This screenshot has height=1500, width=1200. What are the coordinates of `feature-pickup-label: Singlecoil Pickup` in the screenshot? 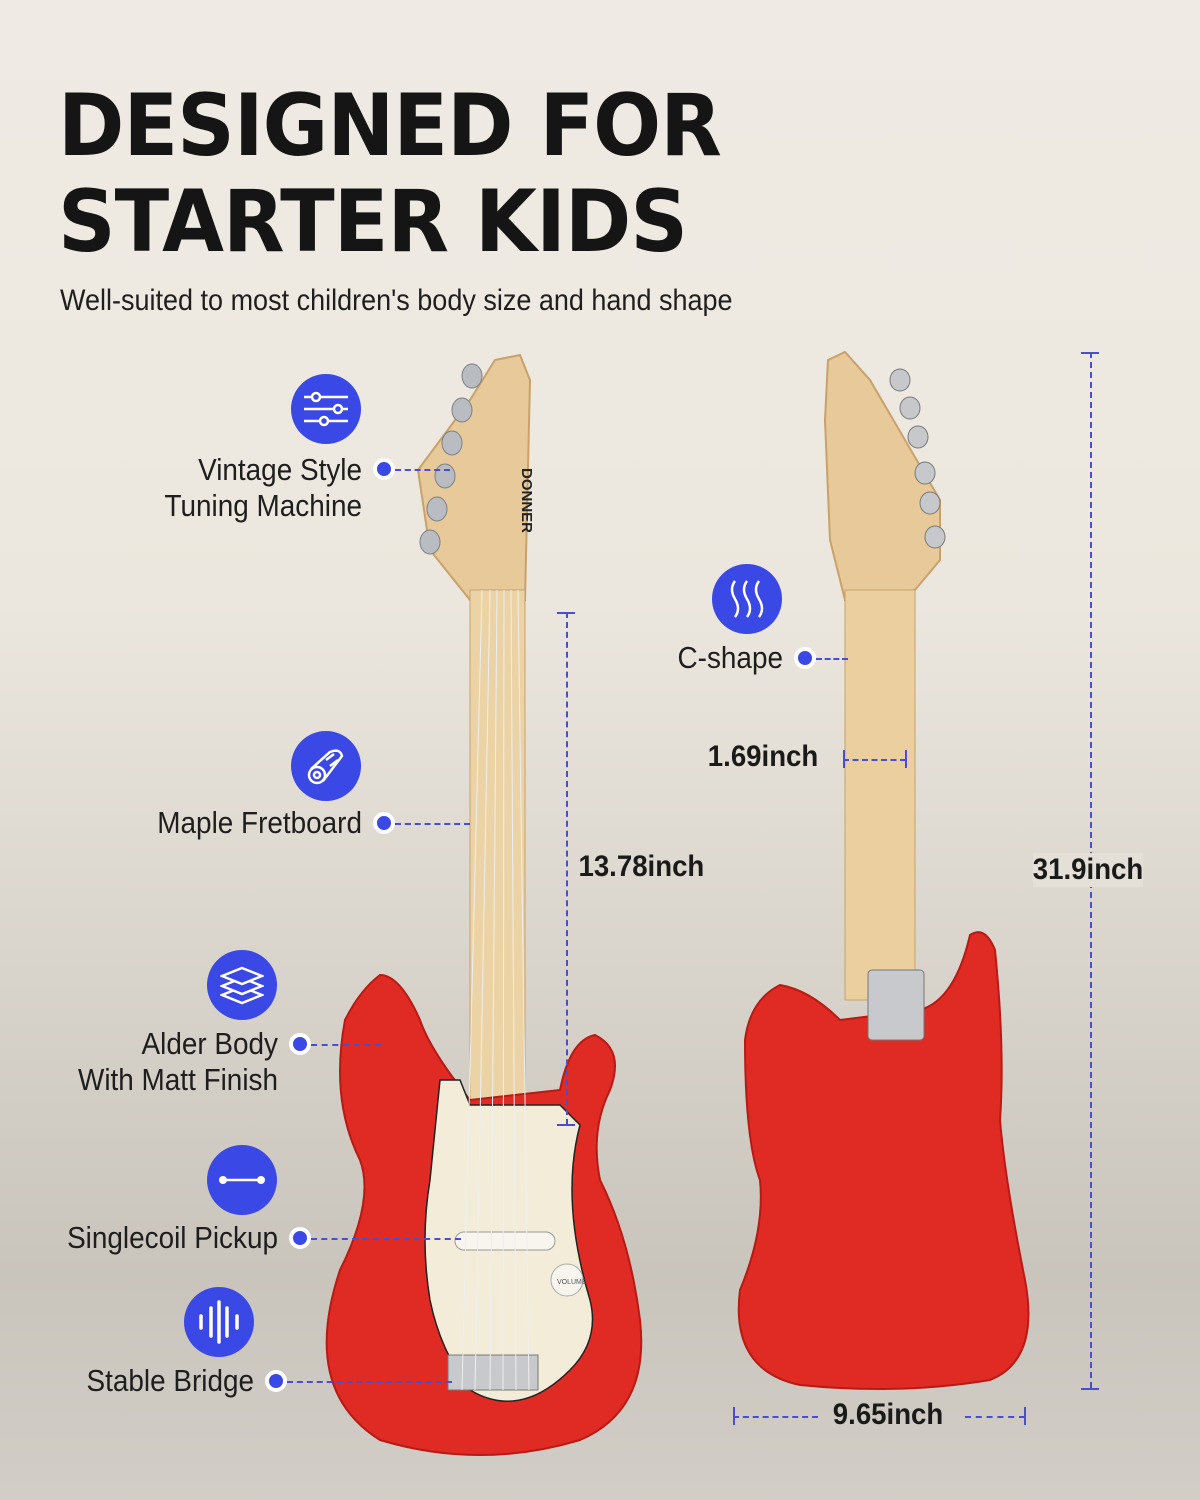 It's located at (139, 1238).